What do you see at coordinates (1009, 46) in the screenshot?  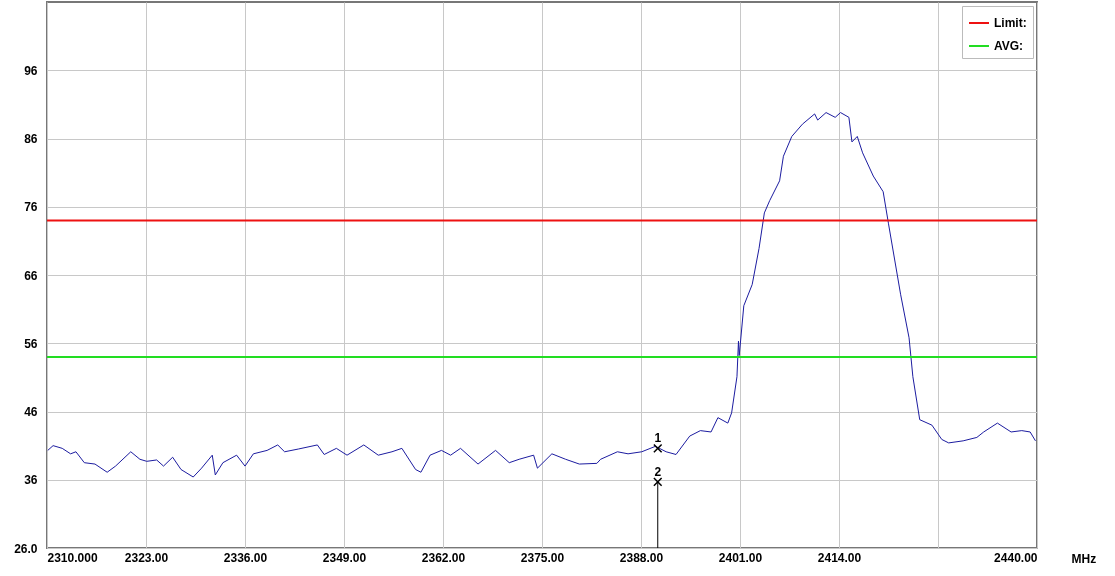 I see `legend-label: AVG:` at bounding box center [1009, 46].